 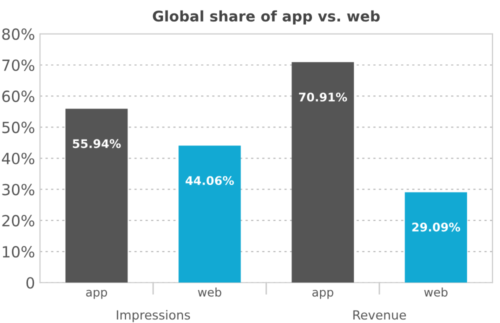 I want to click on data-label: 44.06%, so click(x=210, y=181).